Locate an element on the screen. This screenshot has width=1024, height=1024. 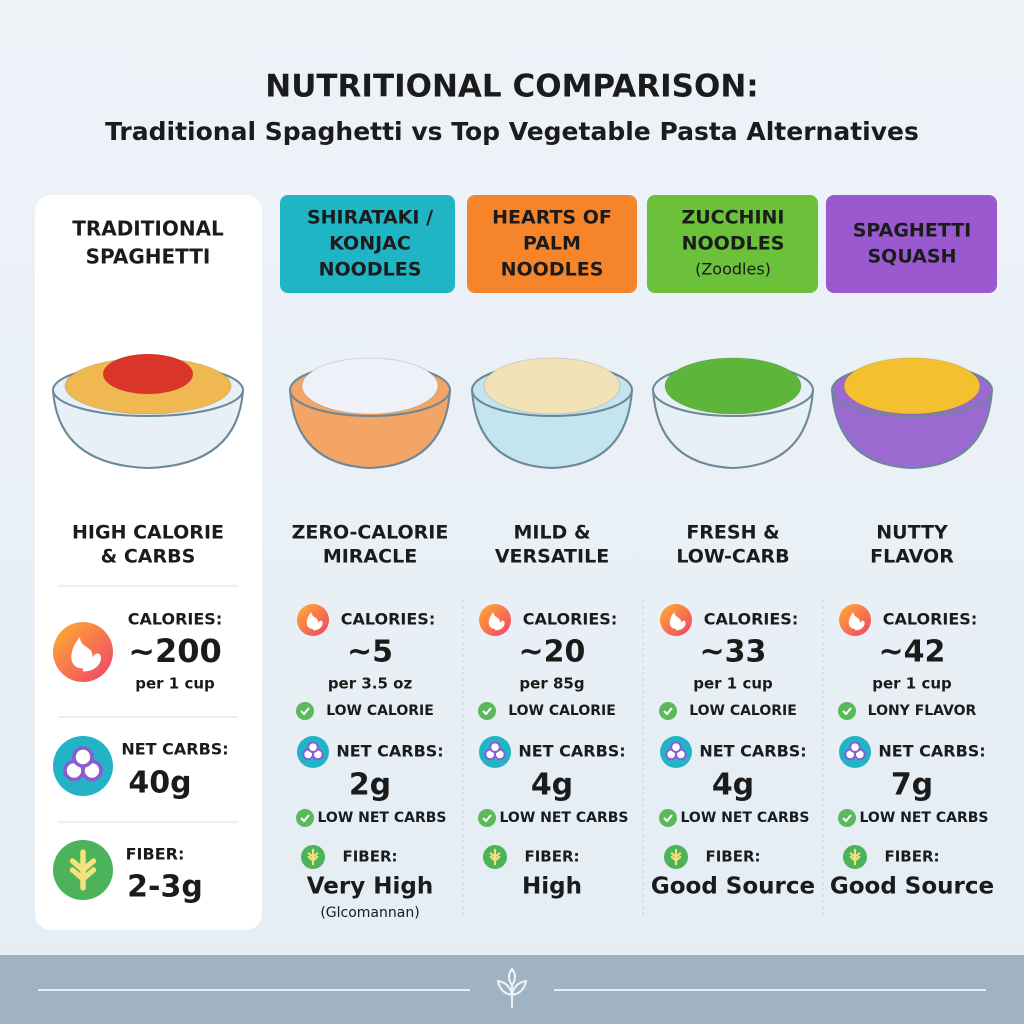
calories-value: ~20 is located at coordinates (552, 652).